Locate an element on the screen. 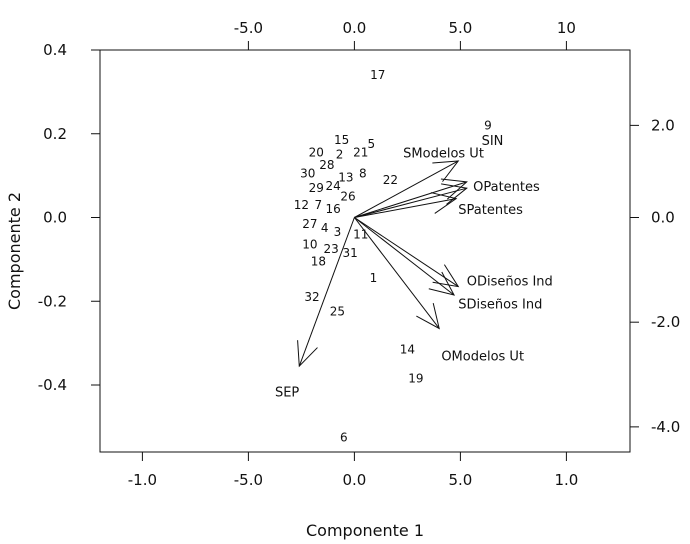 The height and width of the screenshot is (544, 690). x-top-tick-label: 5.0 is located at coordinates (460, 28).